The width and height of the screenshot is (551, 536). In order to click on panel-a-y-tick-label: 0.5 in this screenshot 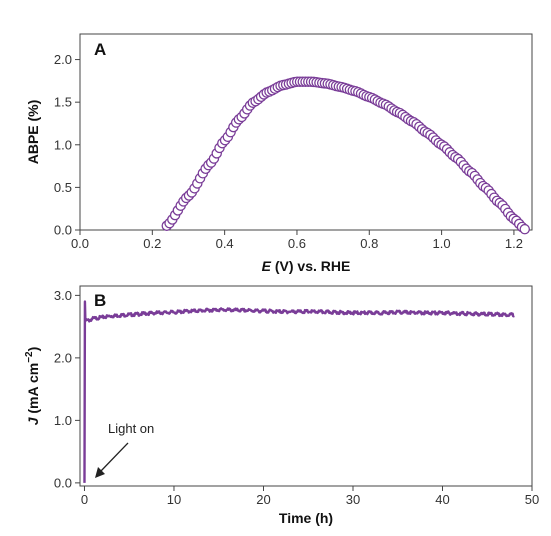, I will do `click(63, 187)`.